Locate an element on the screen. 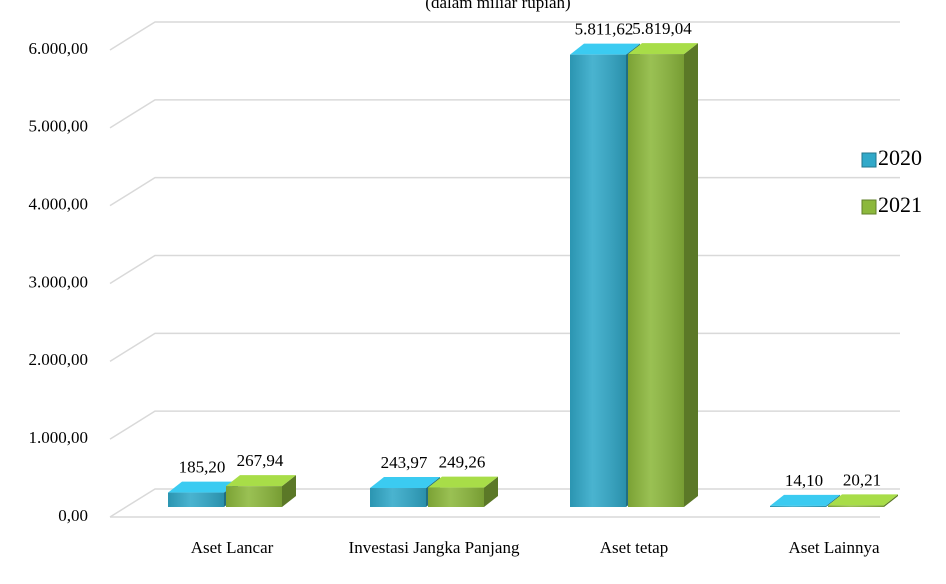 This screenshot has width=946, height=584. data-label: 267,94 is located at coordinates (260, 460).